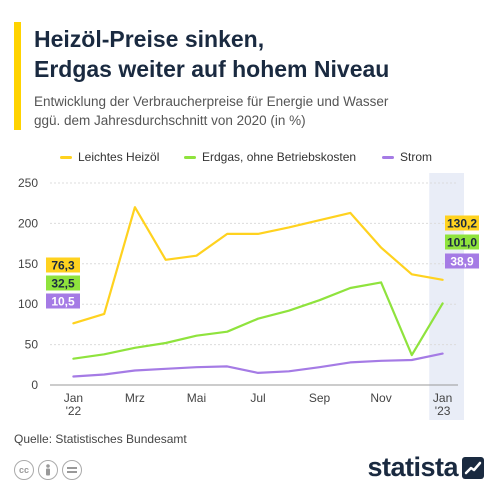 This screenshot has width=498, height=498. What do you see at coordinates (443, 411) in the screenshot?
I see `x-tick-label: '23` at bounding box center [443, 411].